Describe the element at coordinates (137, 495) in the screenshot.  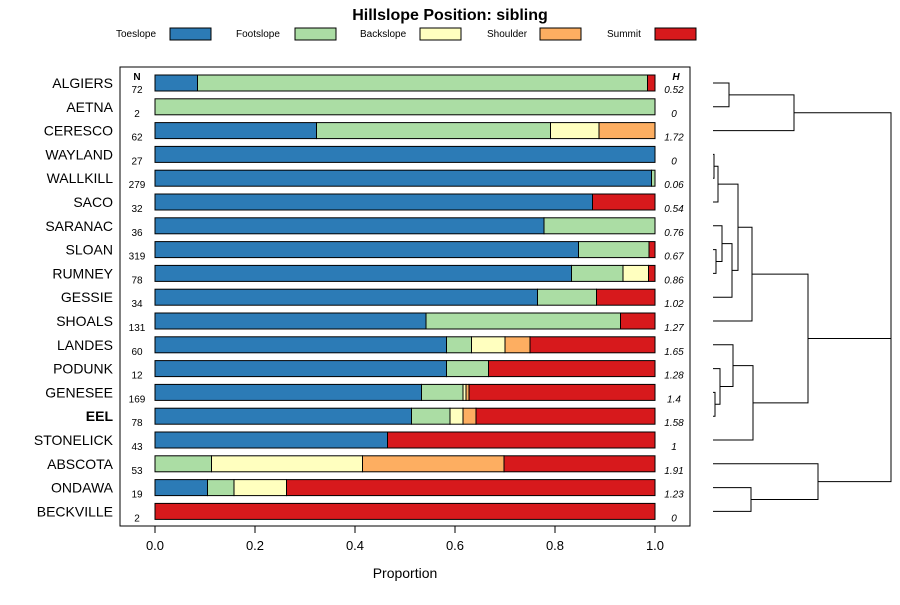
I see `row-n-ondawa: 19` at that location.